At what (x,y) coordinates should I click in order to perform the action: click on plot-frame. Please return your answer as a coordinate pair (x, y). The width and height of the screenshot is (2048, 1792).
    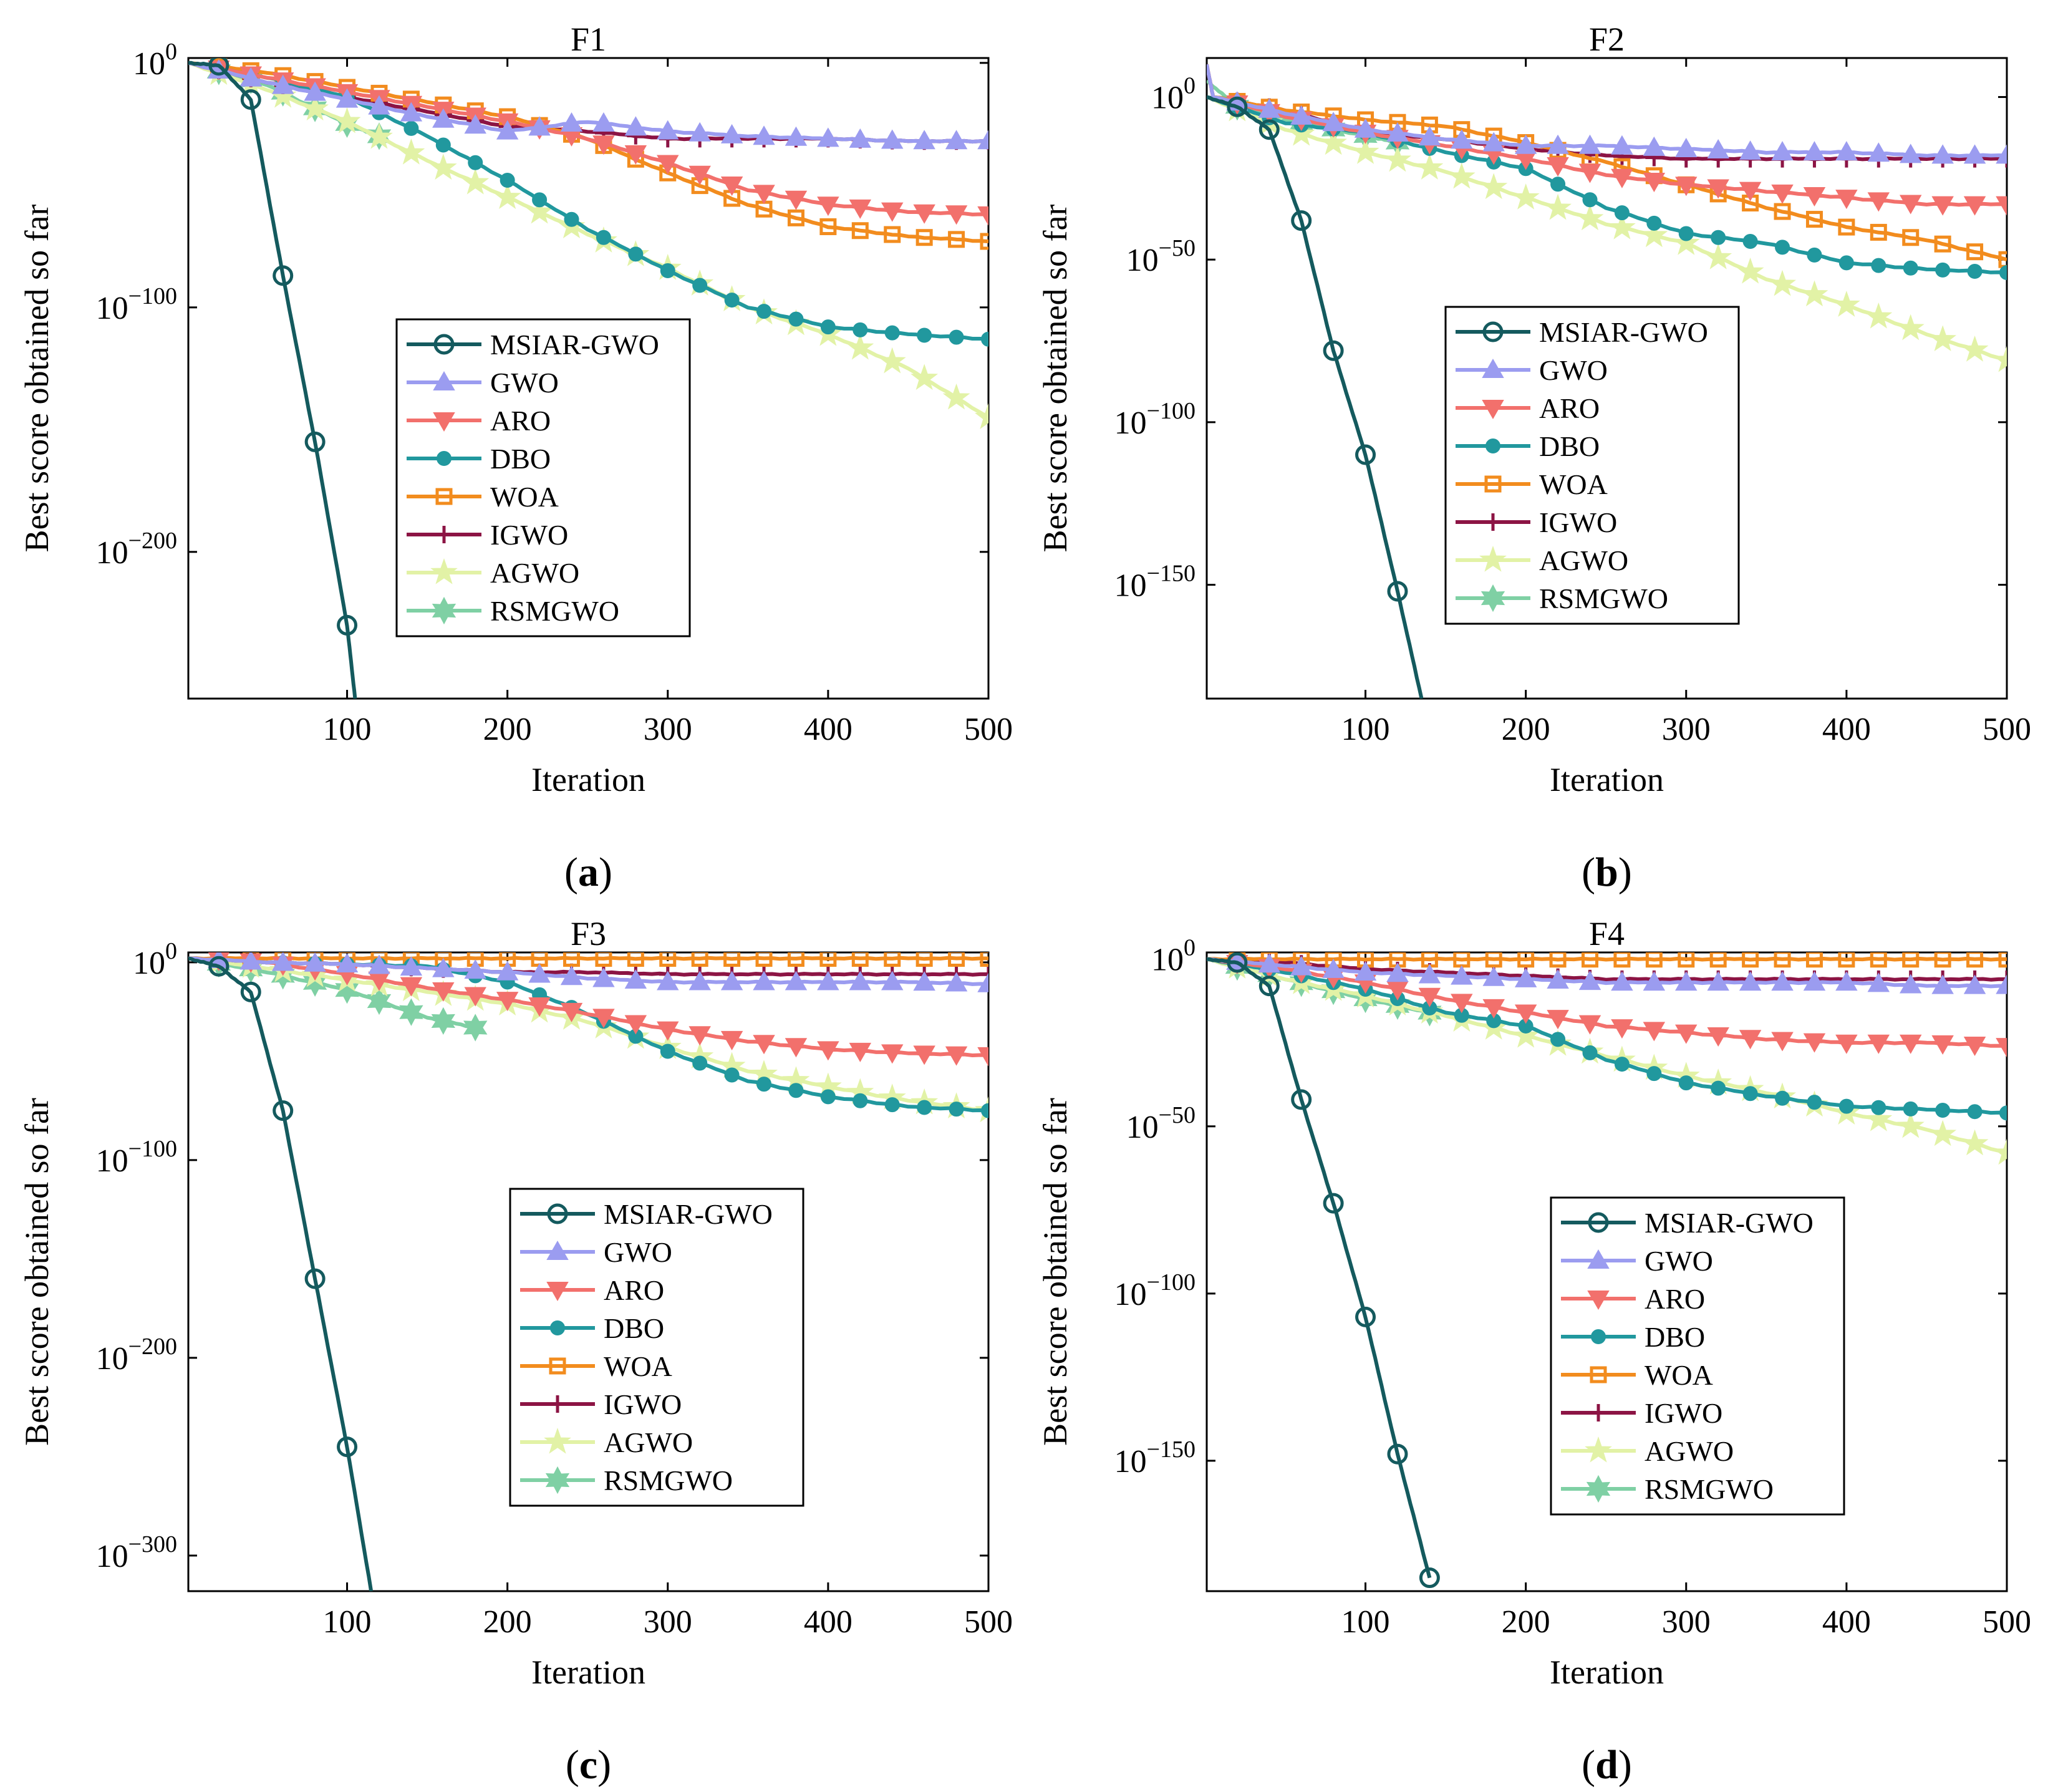
    Looking at the image, I should click on (1606, 1271).